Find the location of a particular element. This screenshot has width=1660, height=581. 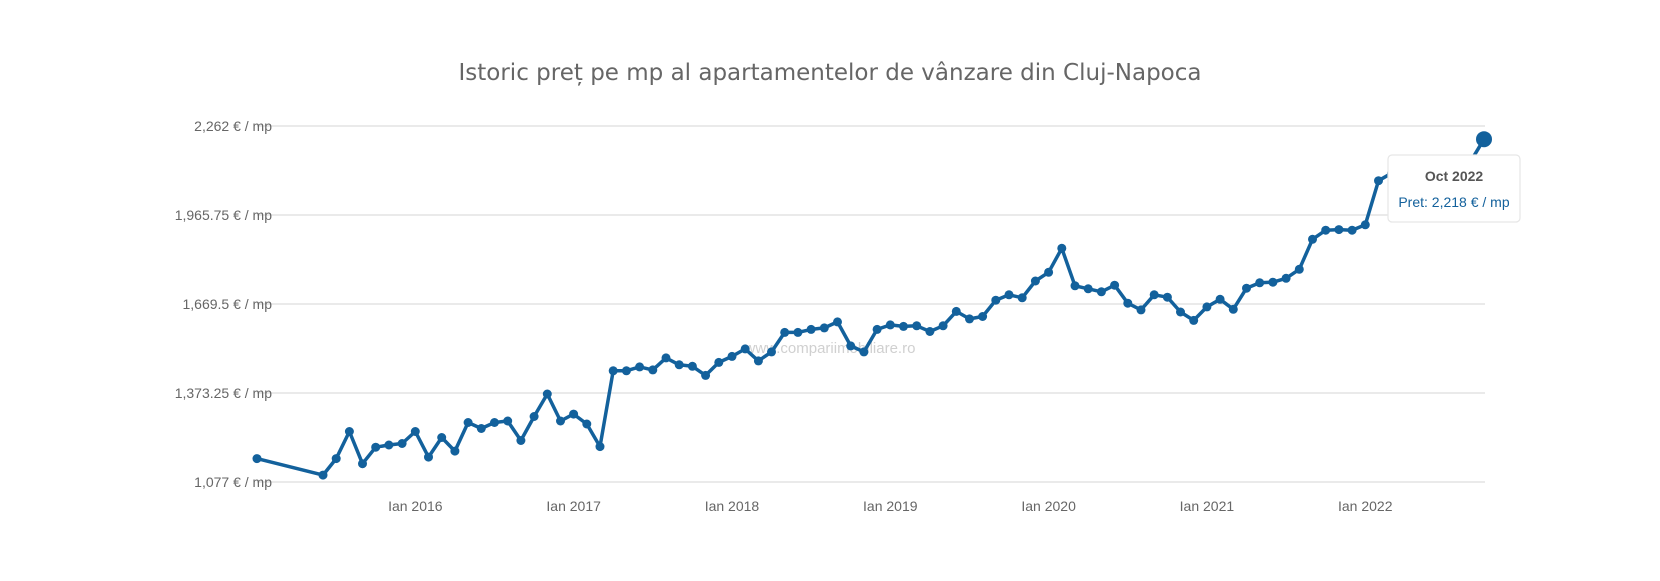

x-tick-label: Ian 2016 is located at coordinates (415, 506).